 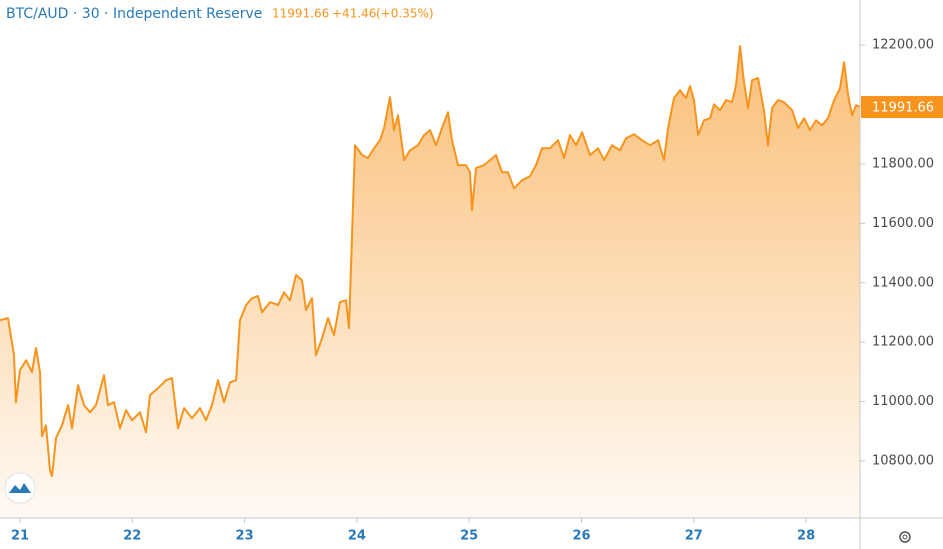 I want to click on x-tick-label: 24, so click(x=357, y=536).